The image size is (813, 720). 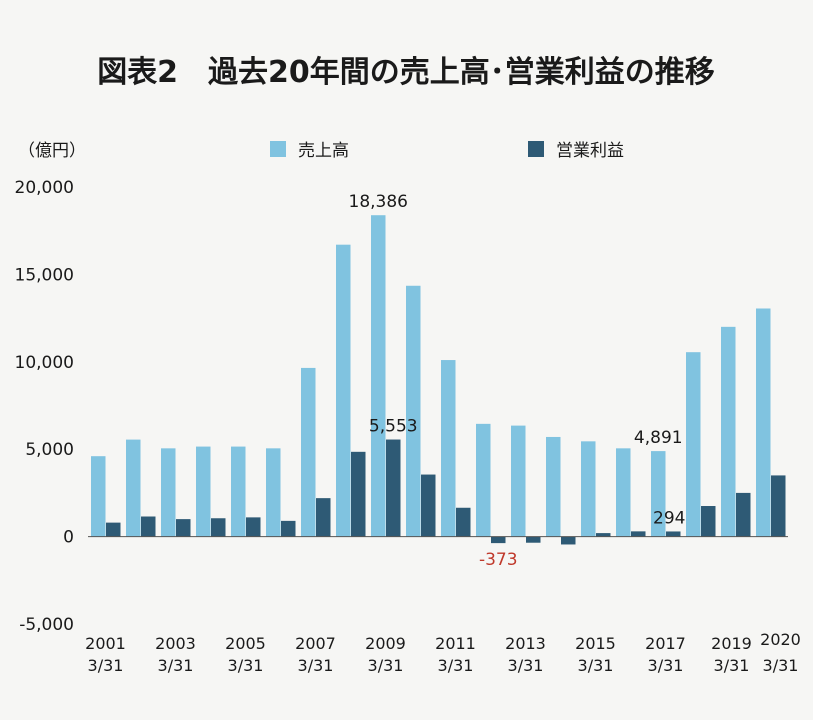 What do you see at coordinates (44, 406) in the screenshot?
I see `y-axis: 20,000 15,000 10,000 5,000 0 -5,000` at bounding box center [44, 406].